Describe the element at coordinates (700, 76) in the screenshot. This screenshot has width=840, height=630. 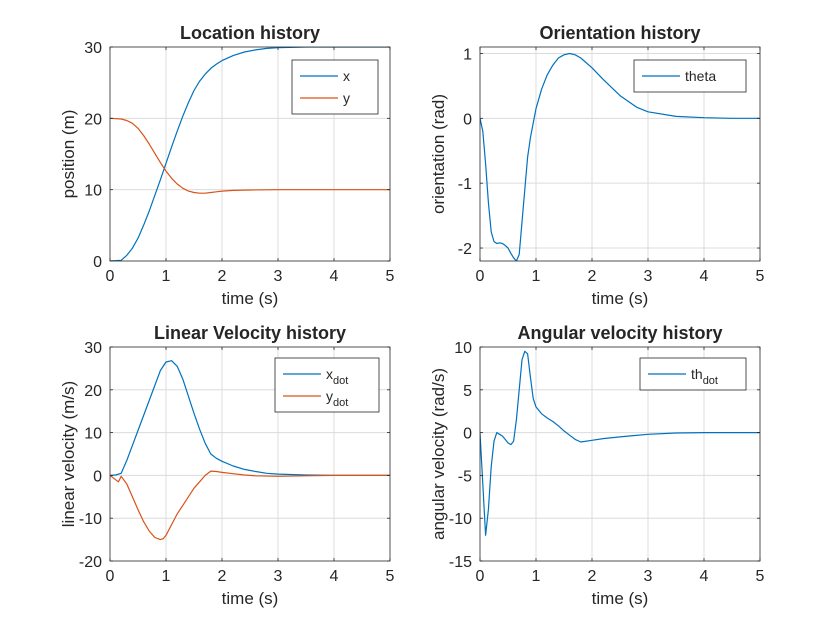
I see `legend-label-theta: theta` at that location.